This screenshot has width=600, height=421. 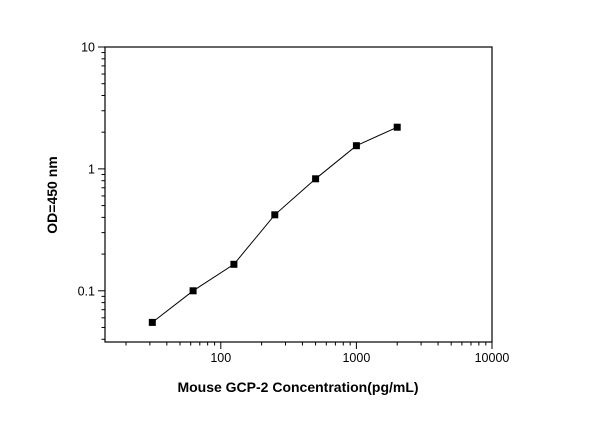 What do you see at coordinates (297, 387) in the screenshot?
I see `x-axis-title: Mouse GCP-2 Concentration(pg/mL)` at bounding box center [297, 387].